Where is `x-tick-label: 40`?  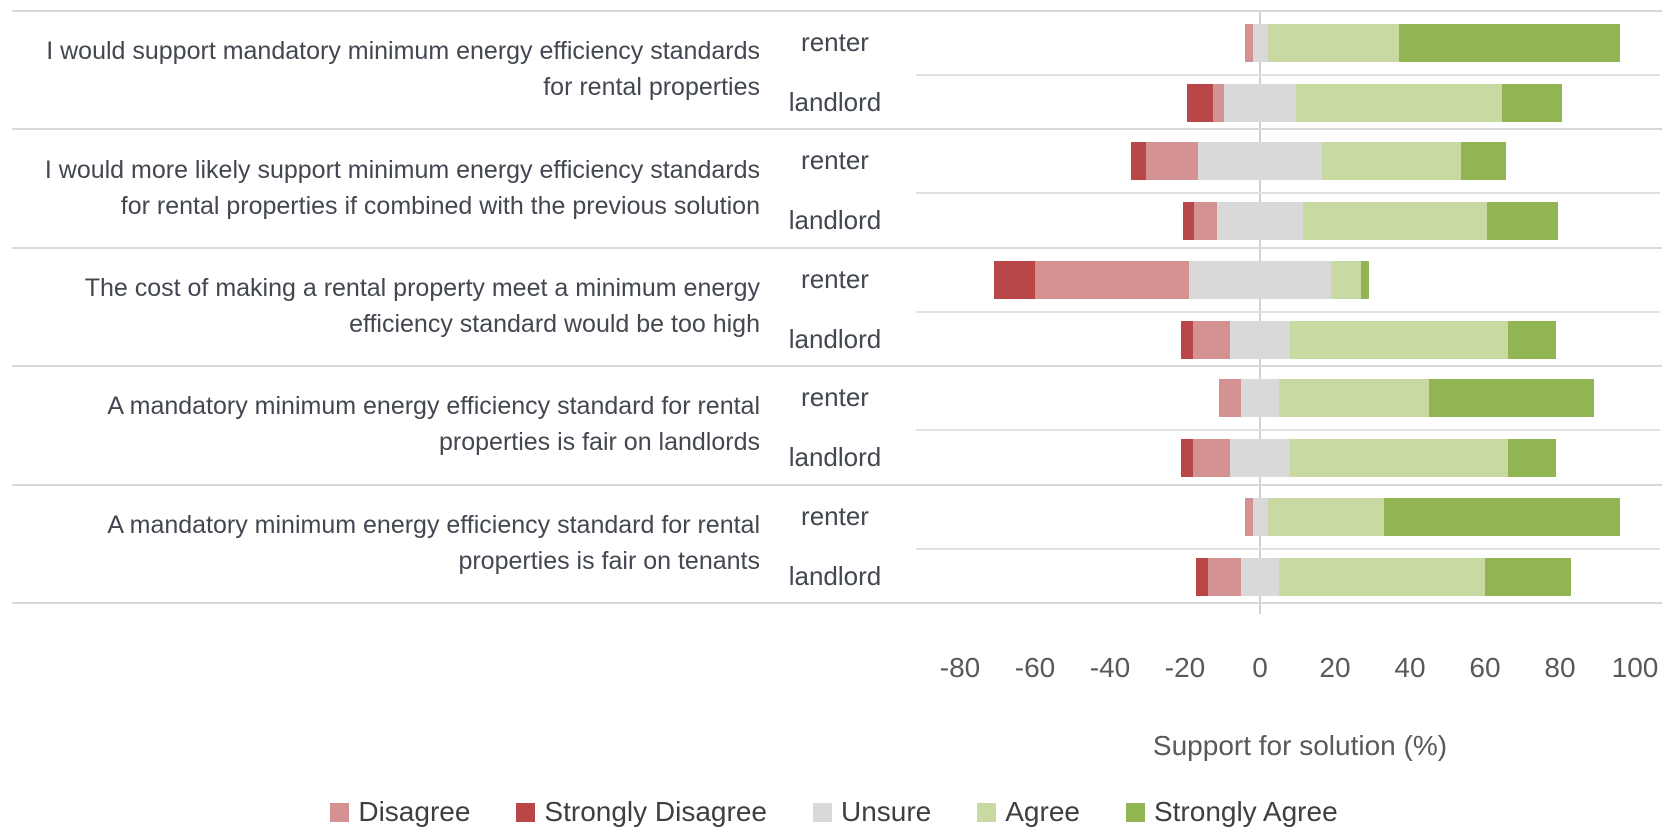 x-tick-label: 40 is located at coordinates (1410, 667).